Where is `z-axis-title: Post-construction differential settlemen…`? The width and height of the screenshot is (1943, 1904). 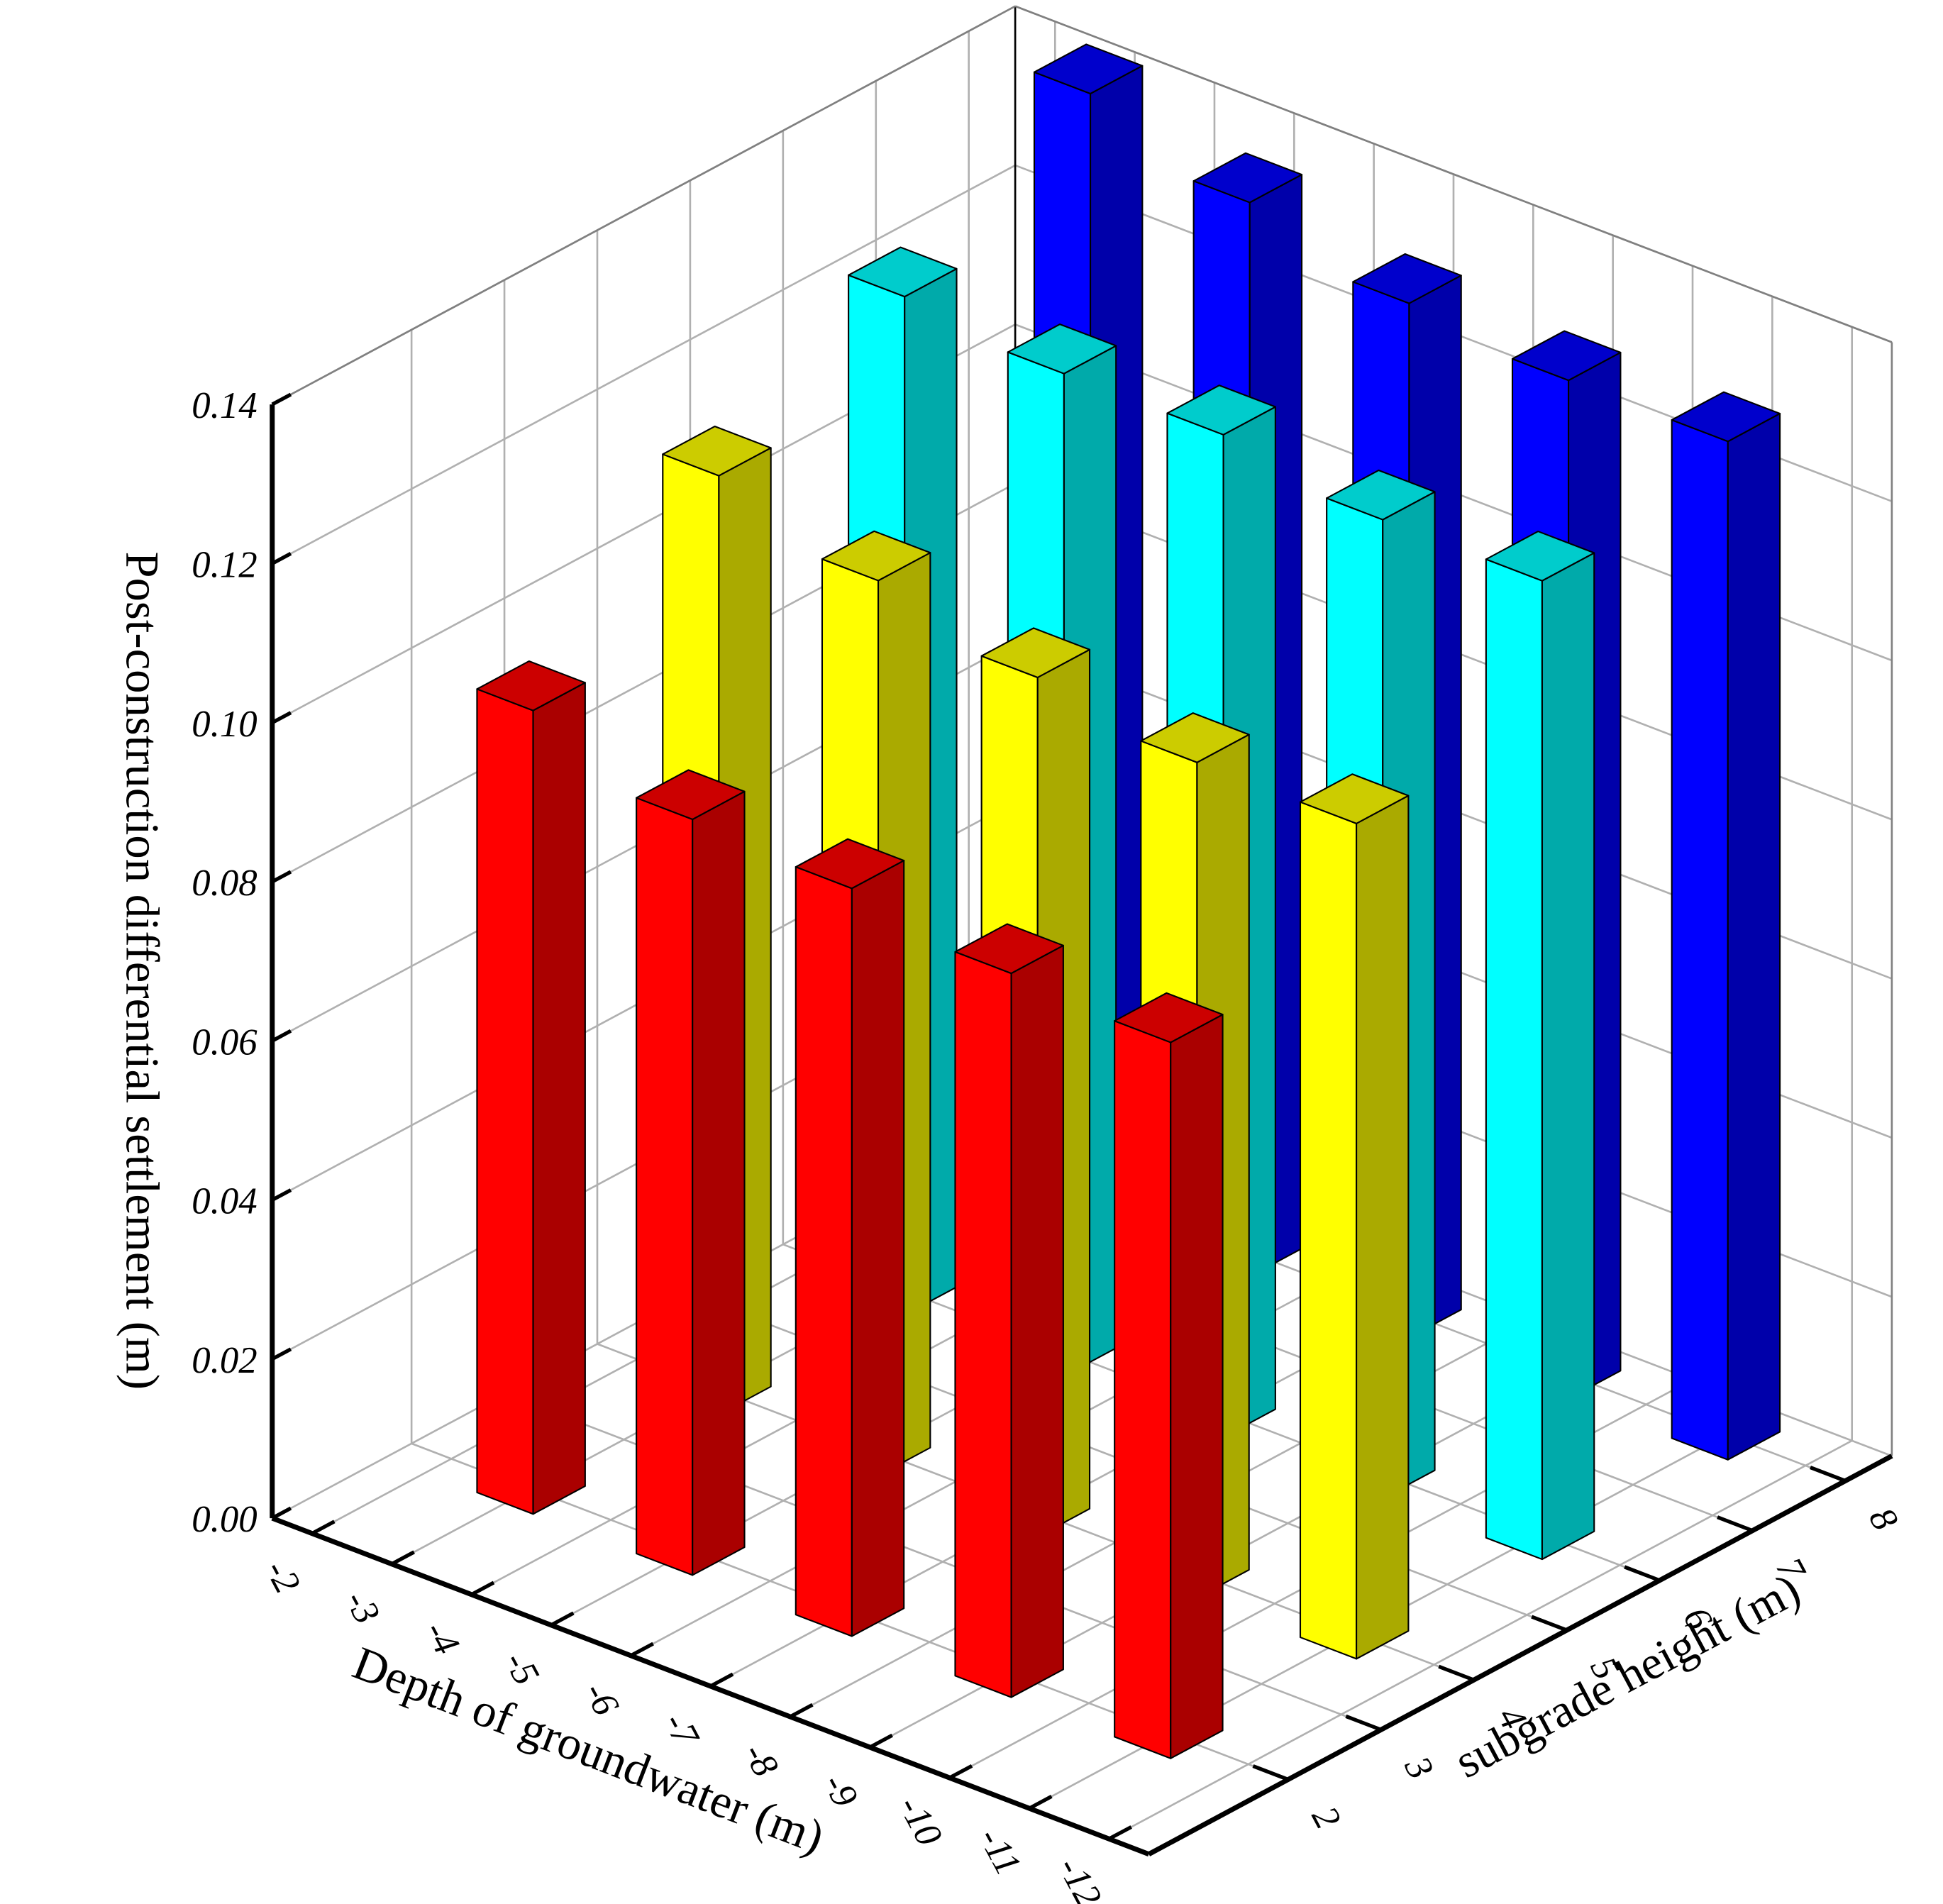
z-axis-title: Post-construction differential settlemen… is located at coordinates (141, 971).